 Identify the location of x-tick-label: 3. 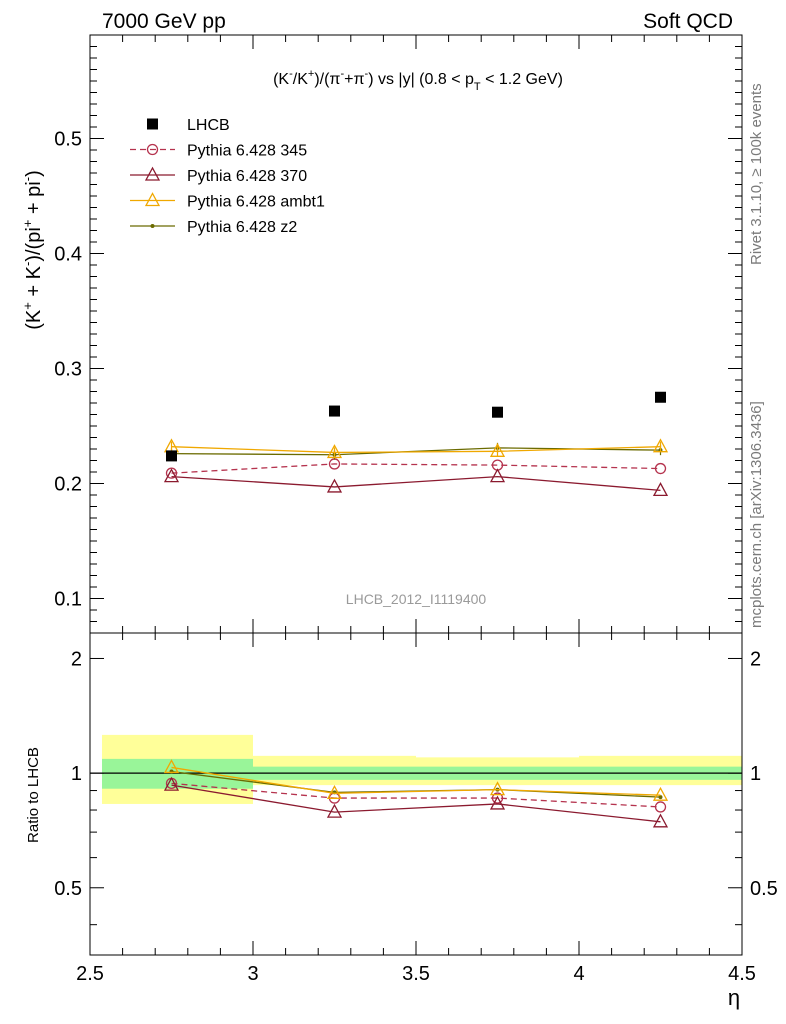
(252, 974).